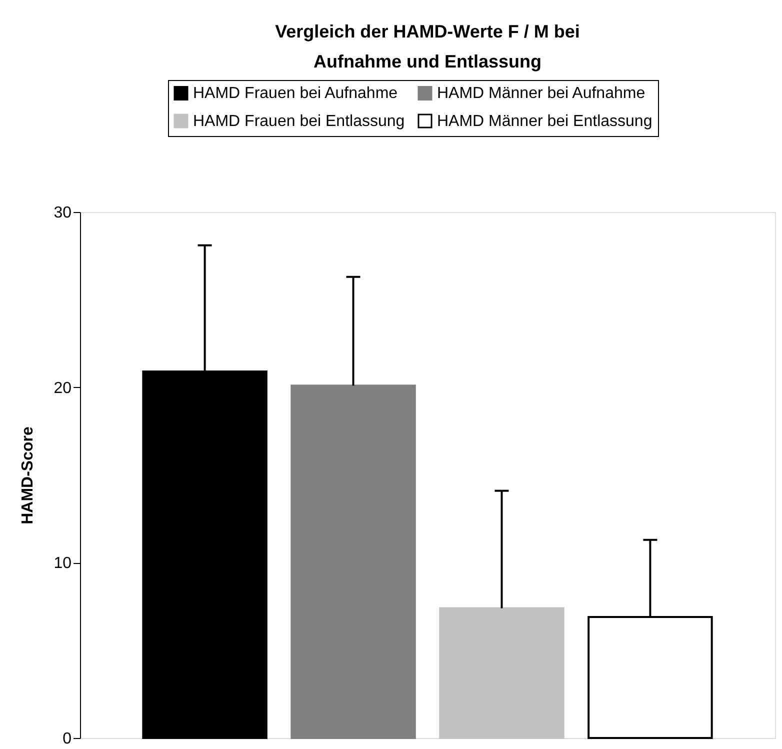 This screenshot has width=782, height=749. Describe the element at coordinates (295, 93) in the screenshot. I see `legend-label: HAMD Frauen bei Aufnahme` at that location.